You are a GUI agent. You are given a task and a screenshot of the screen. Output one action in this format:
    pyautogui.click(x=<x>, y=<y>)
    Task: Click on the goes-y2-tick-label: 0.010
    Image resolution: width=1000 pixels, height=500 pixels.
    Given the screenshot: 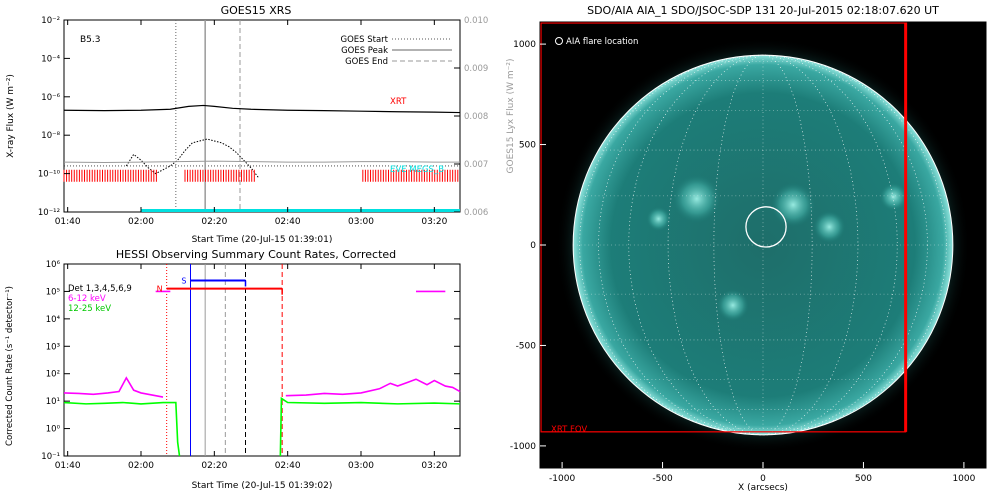 What is the action you would take?
    pyautogui.click(x=476, y=21)
    